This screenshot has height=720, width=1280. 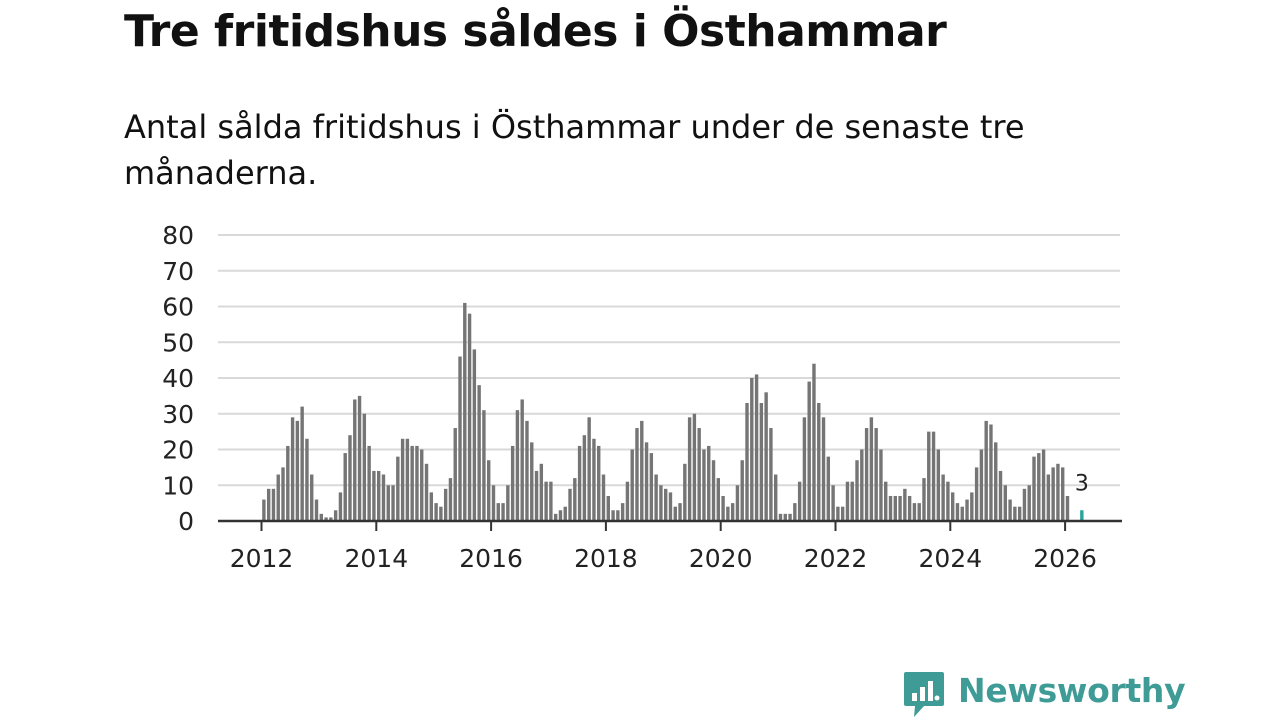 I want to click on x-axis-labels: 2012 2014 2016 2018 2020 2022 2024 2026, so click(x=663, y=558).